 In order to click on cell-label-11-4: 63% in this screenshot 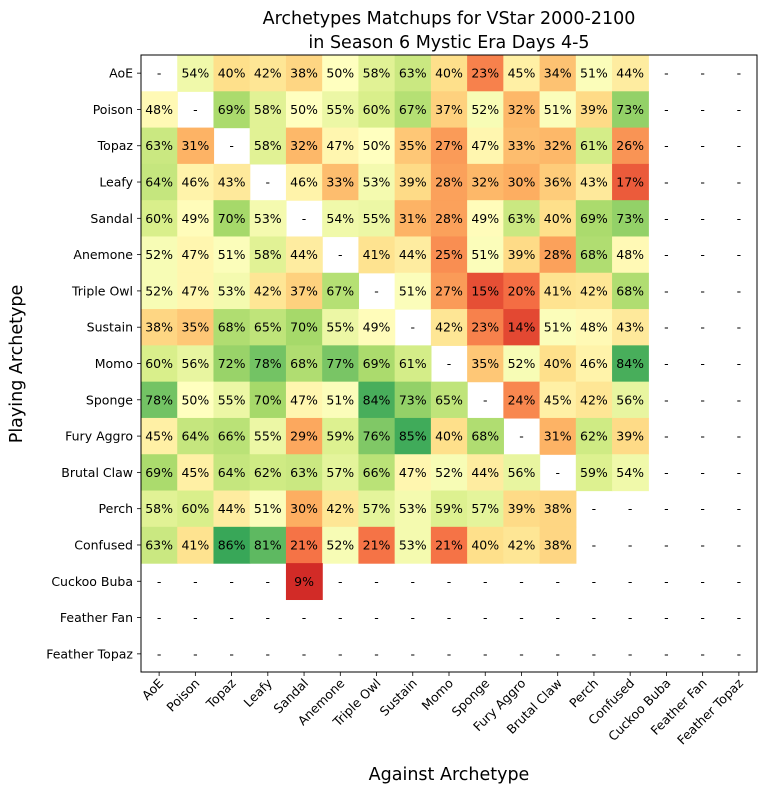, I will do `click(304, 472)`.